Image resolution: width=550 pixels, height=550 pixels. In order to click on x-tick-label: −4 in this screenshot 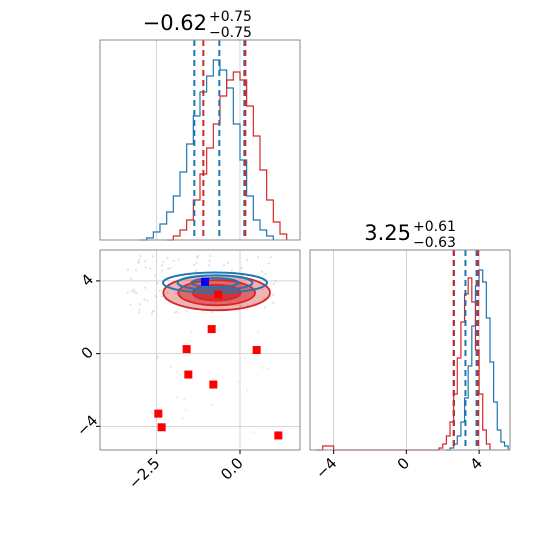, I will do `click(326, 468)`.